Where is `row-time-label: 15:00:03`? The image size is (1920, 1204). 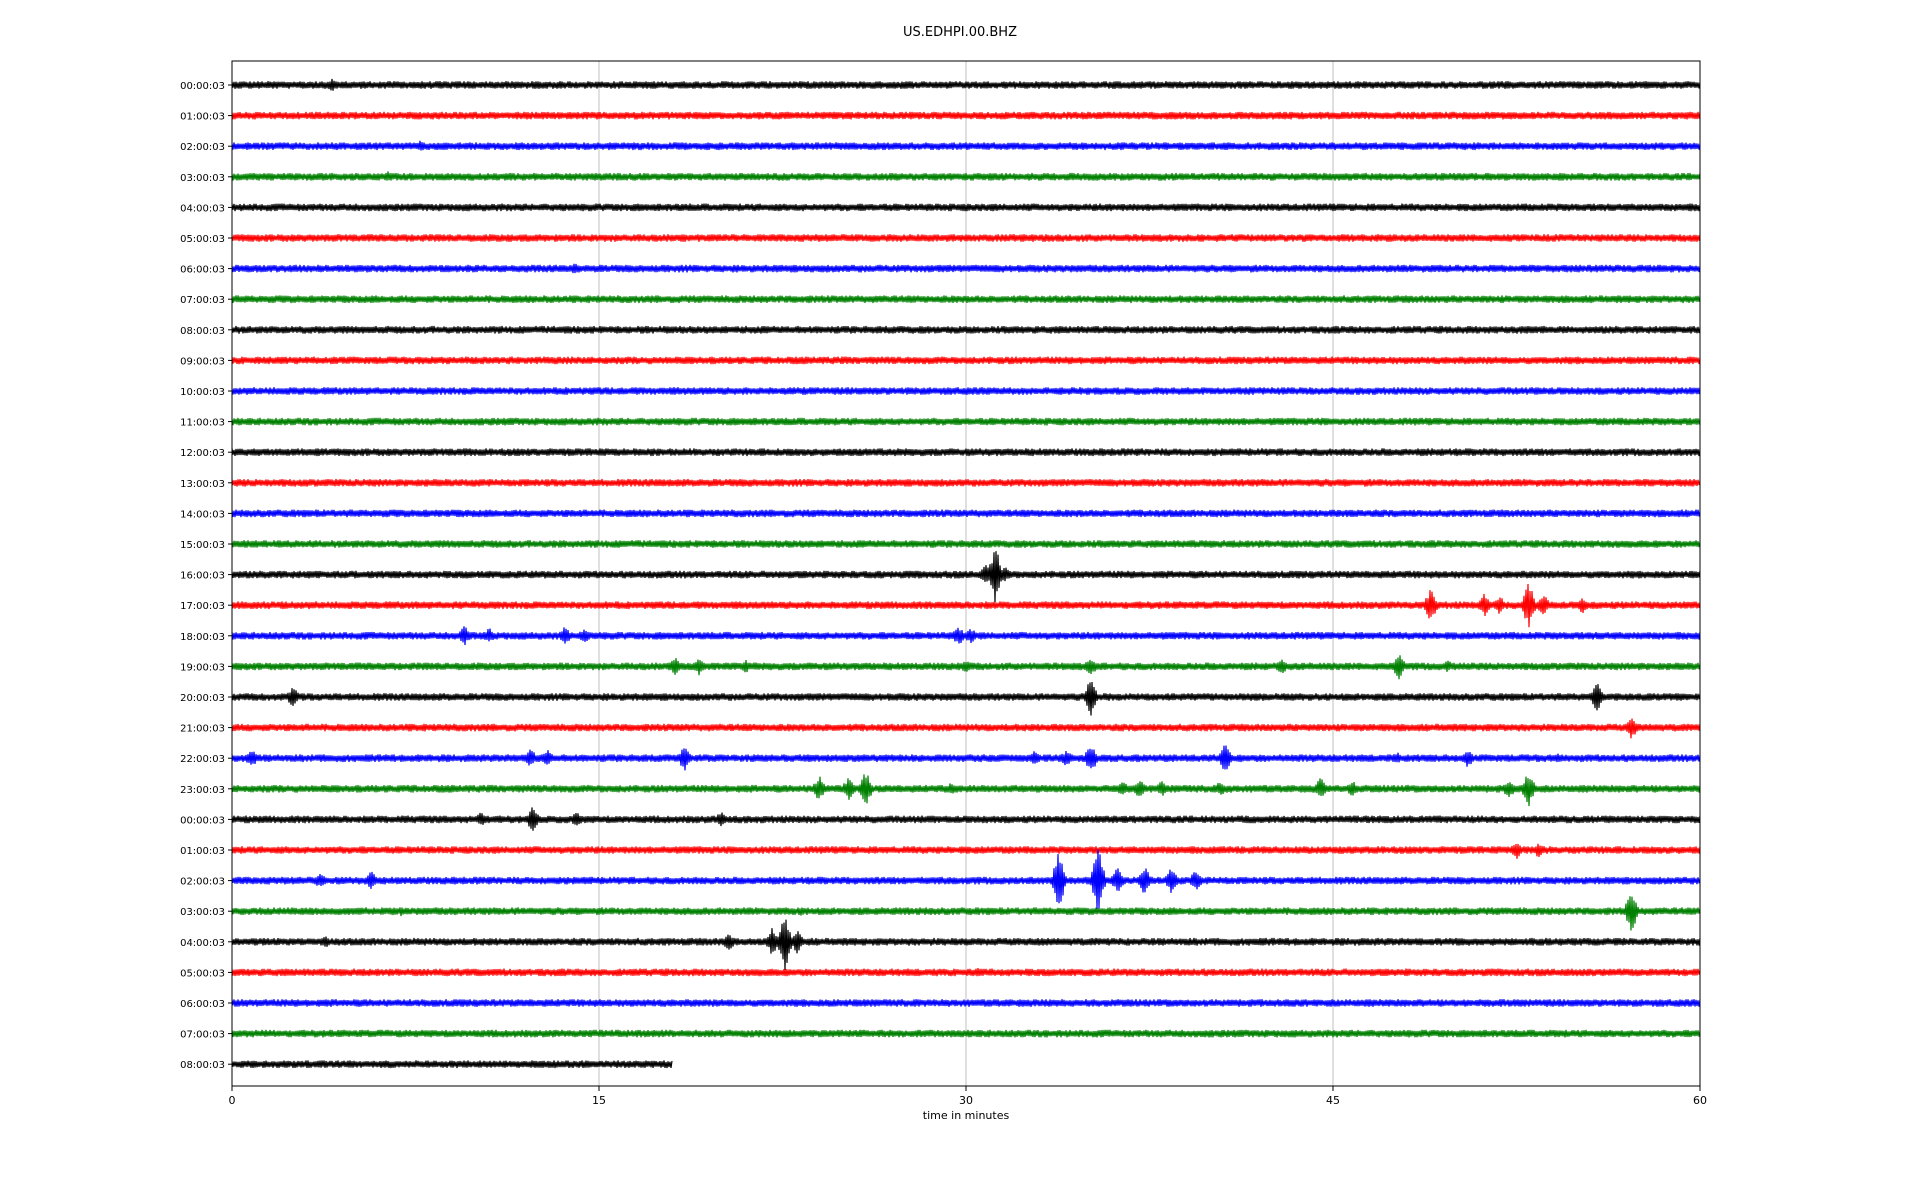
row-time-label: 15:00:03 is located at coordinates (202, 545).